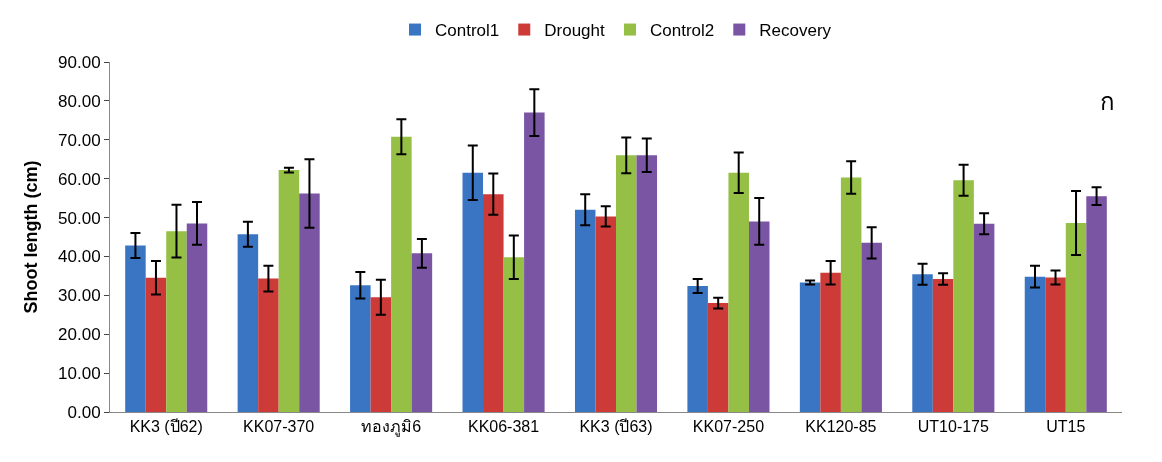  Describe the element at coordinates (1066, 427) in the screenshot. I see `x-tick-label: UT15` at that location.